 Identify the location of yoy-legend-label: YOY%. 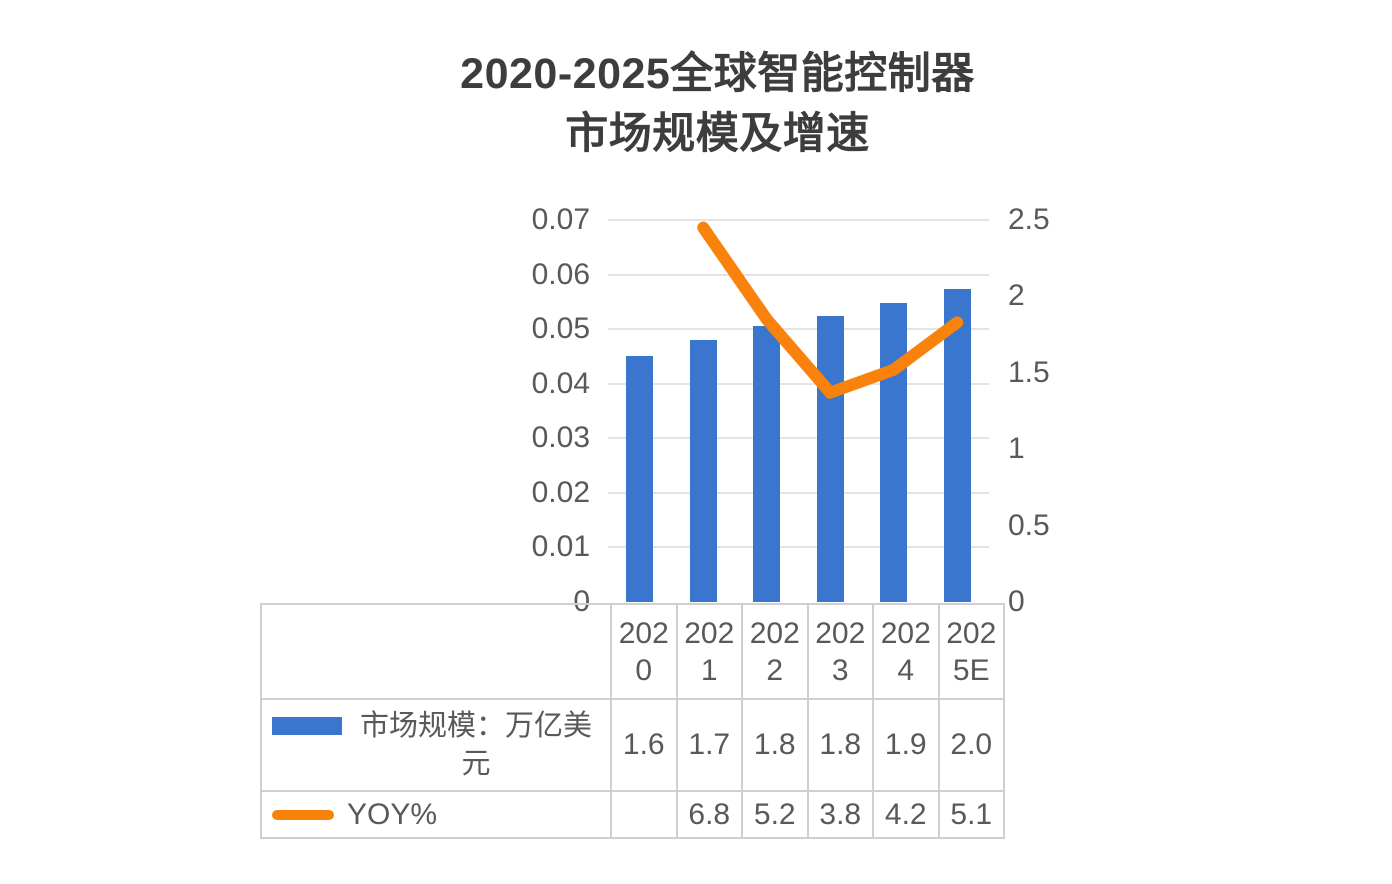
(392, 814).